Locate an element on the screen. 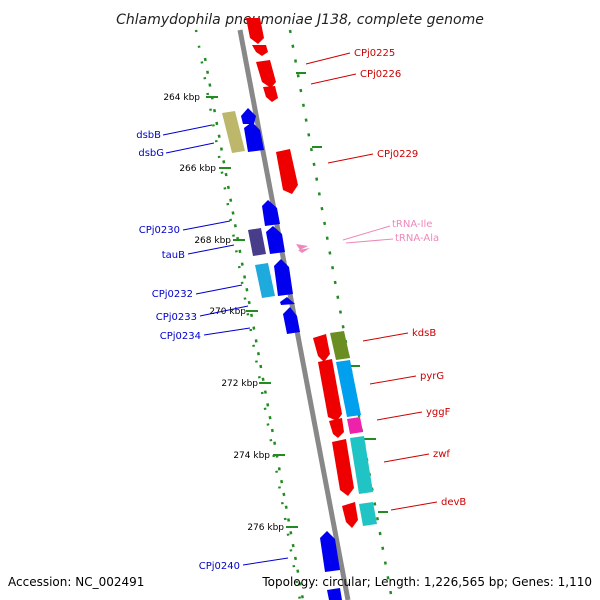 The width and height of the screenshot is (600, 600). leader-line-dsbG is located at coordinates (190, 148).